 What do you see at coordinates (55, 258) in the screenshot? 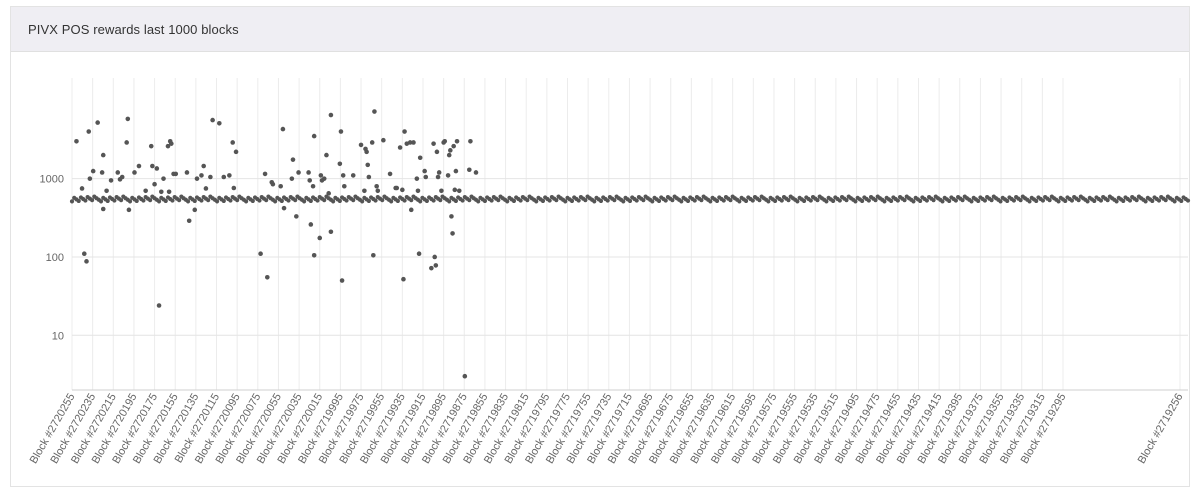
I see `y-tick-label: 100` at bounding box center [55, 258].